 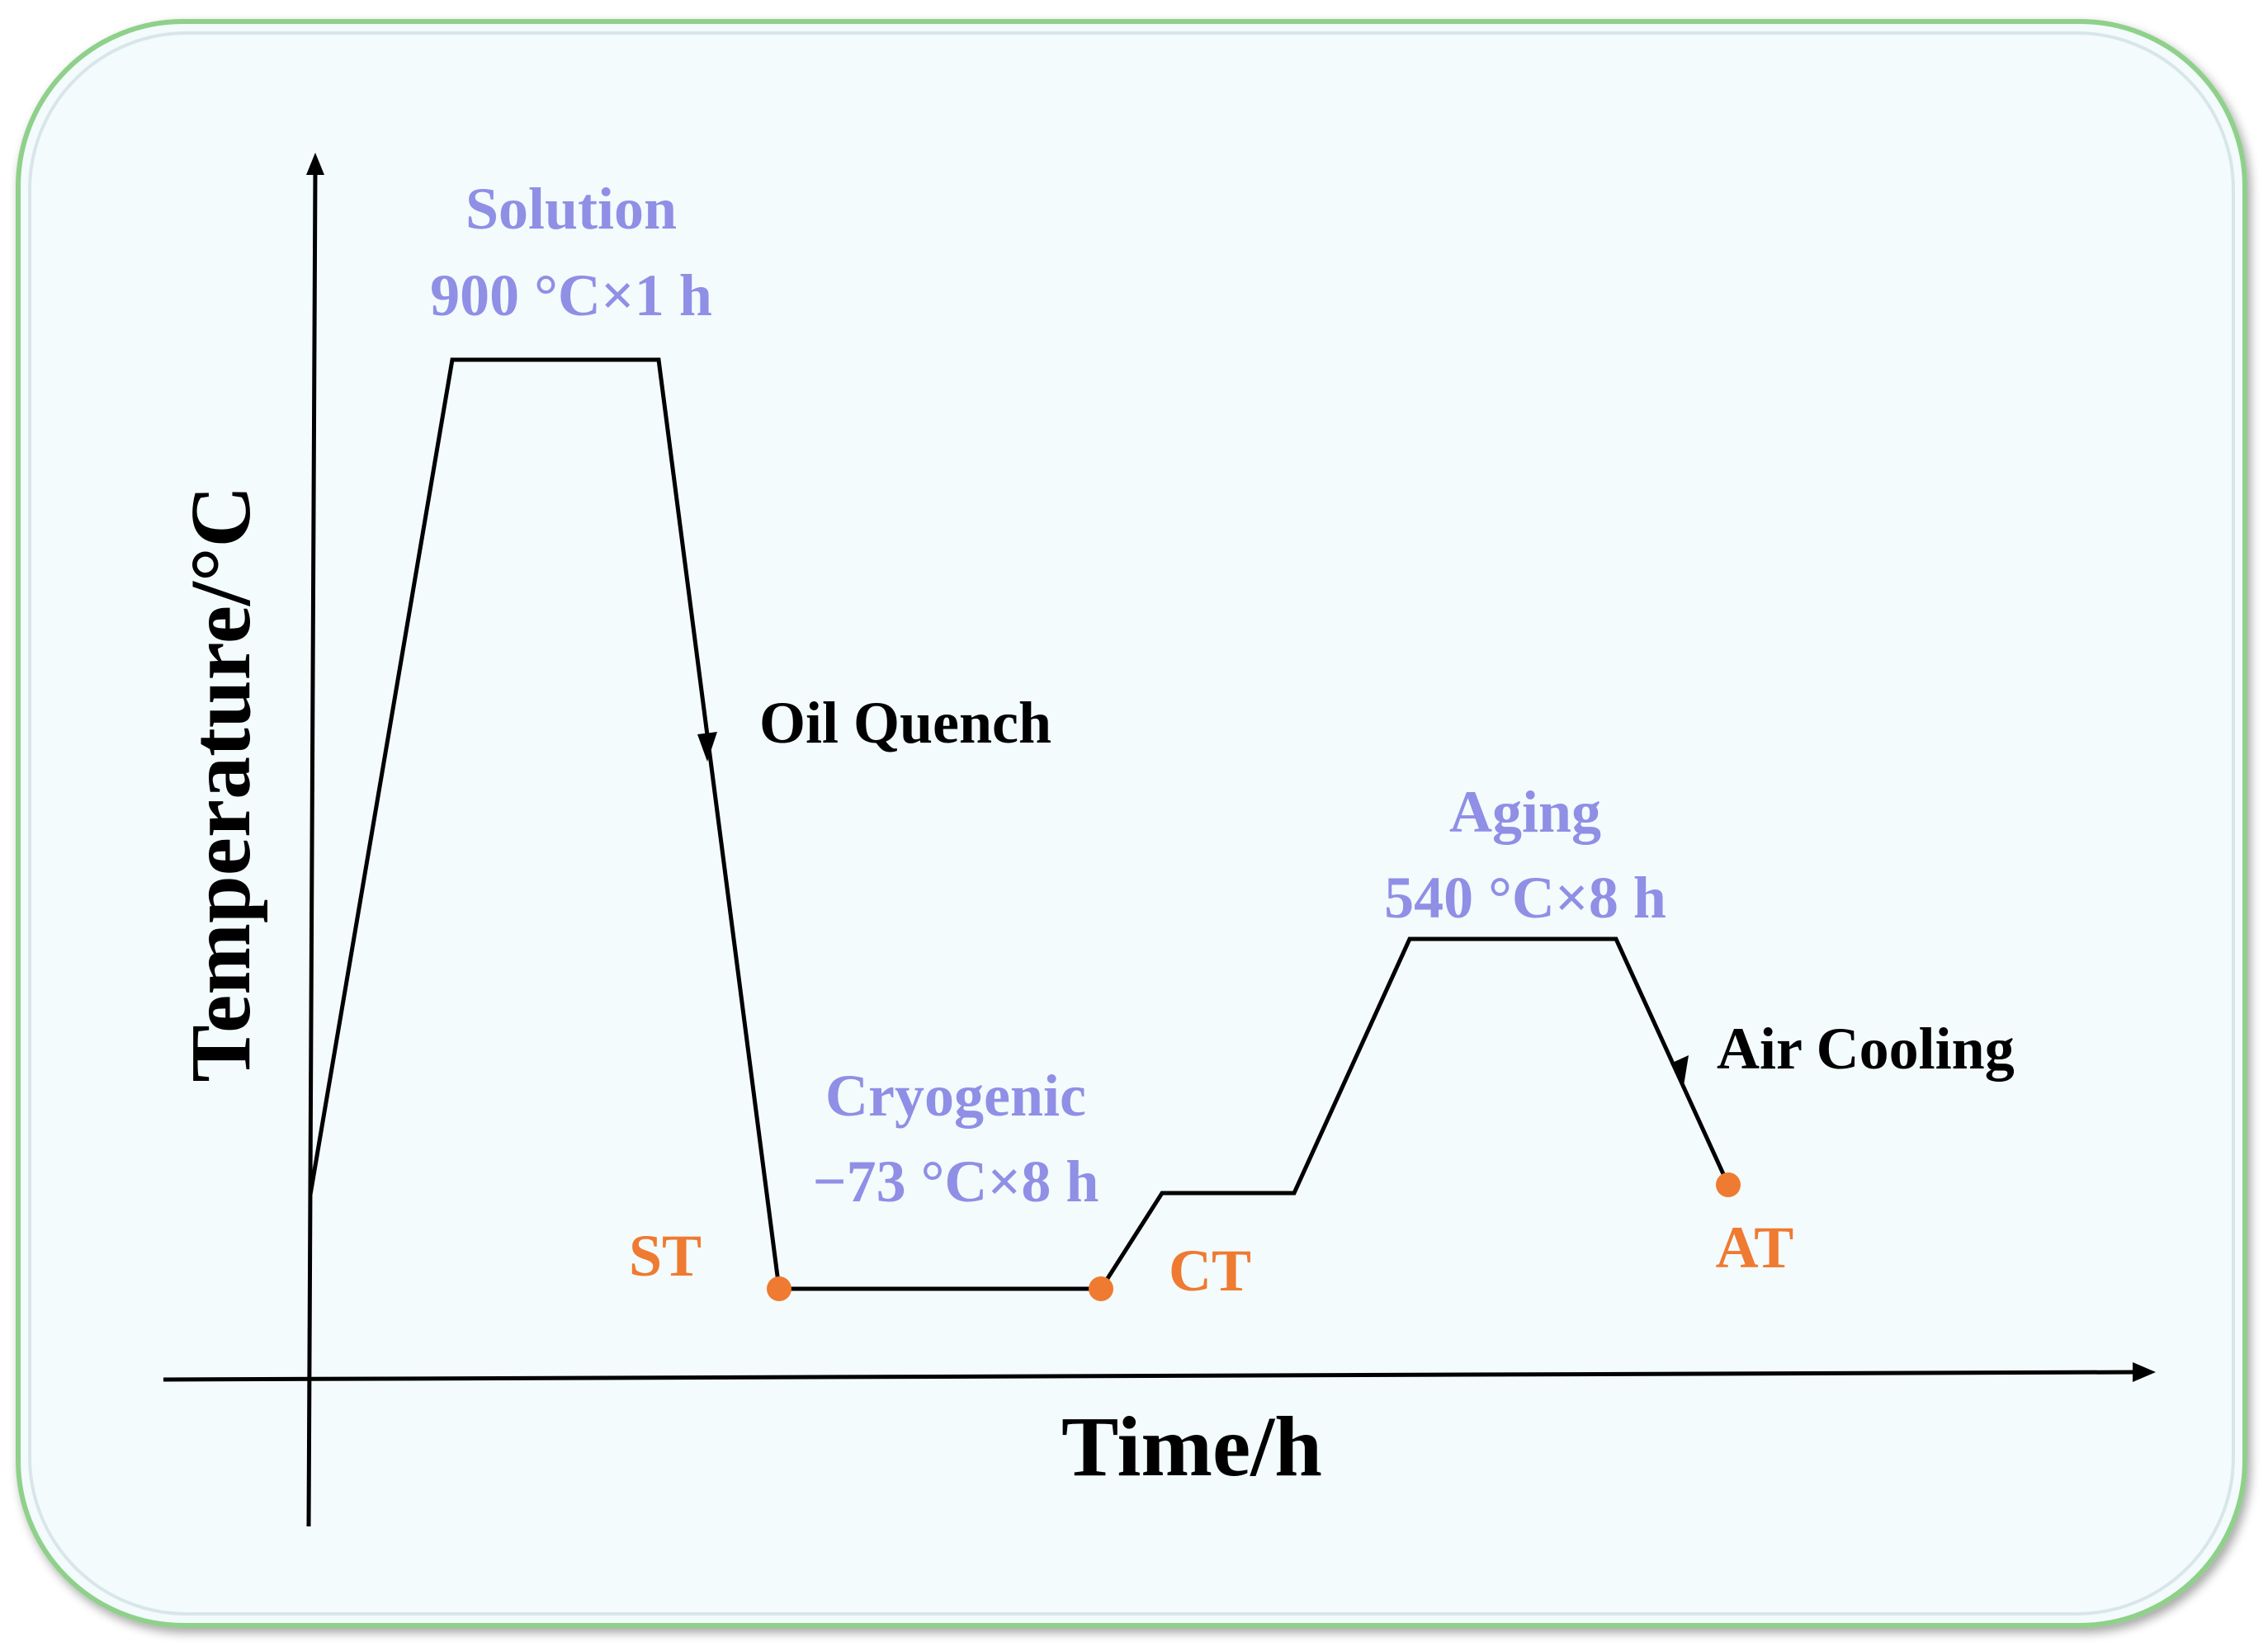 What do you see at coordinates (955, 1096) in the screenshot?
I see `cryogenic-label: Cryogenic` at bounding box center [955, 1096].